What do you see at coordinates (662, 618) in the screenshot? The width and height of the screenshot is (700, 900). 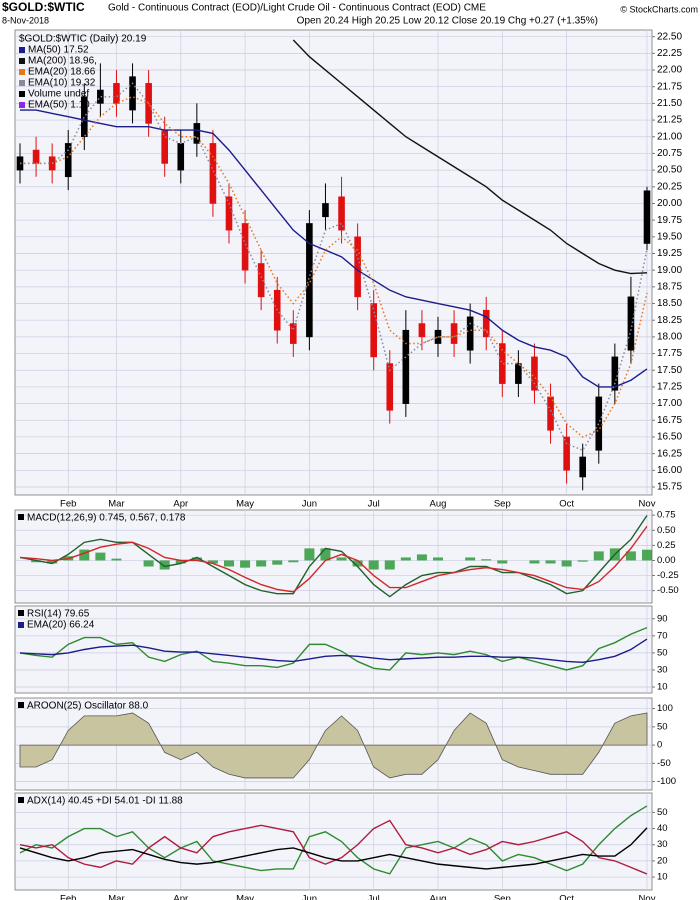 I see `y-tick-label: 90` at bounding box center [662, 618].